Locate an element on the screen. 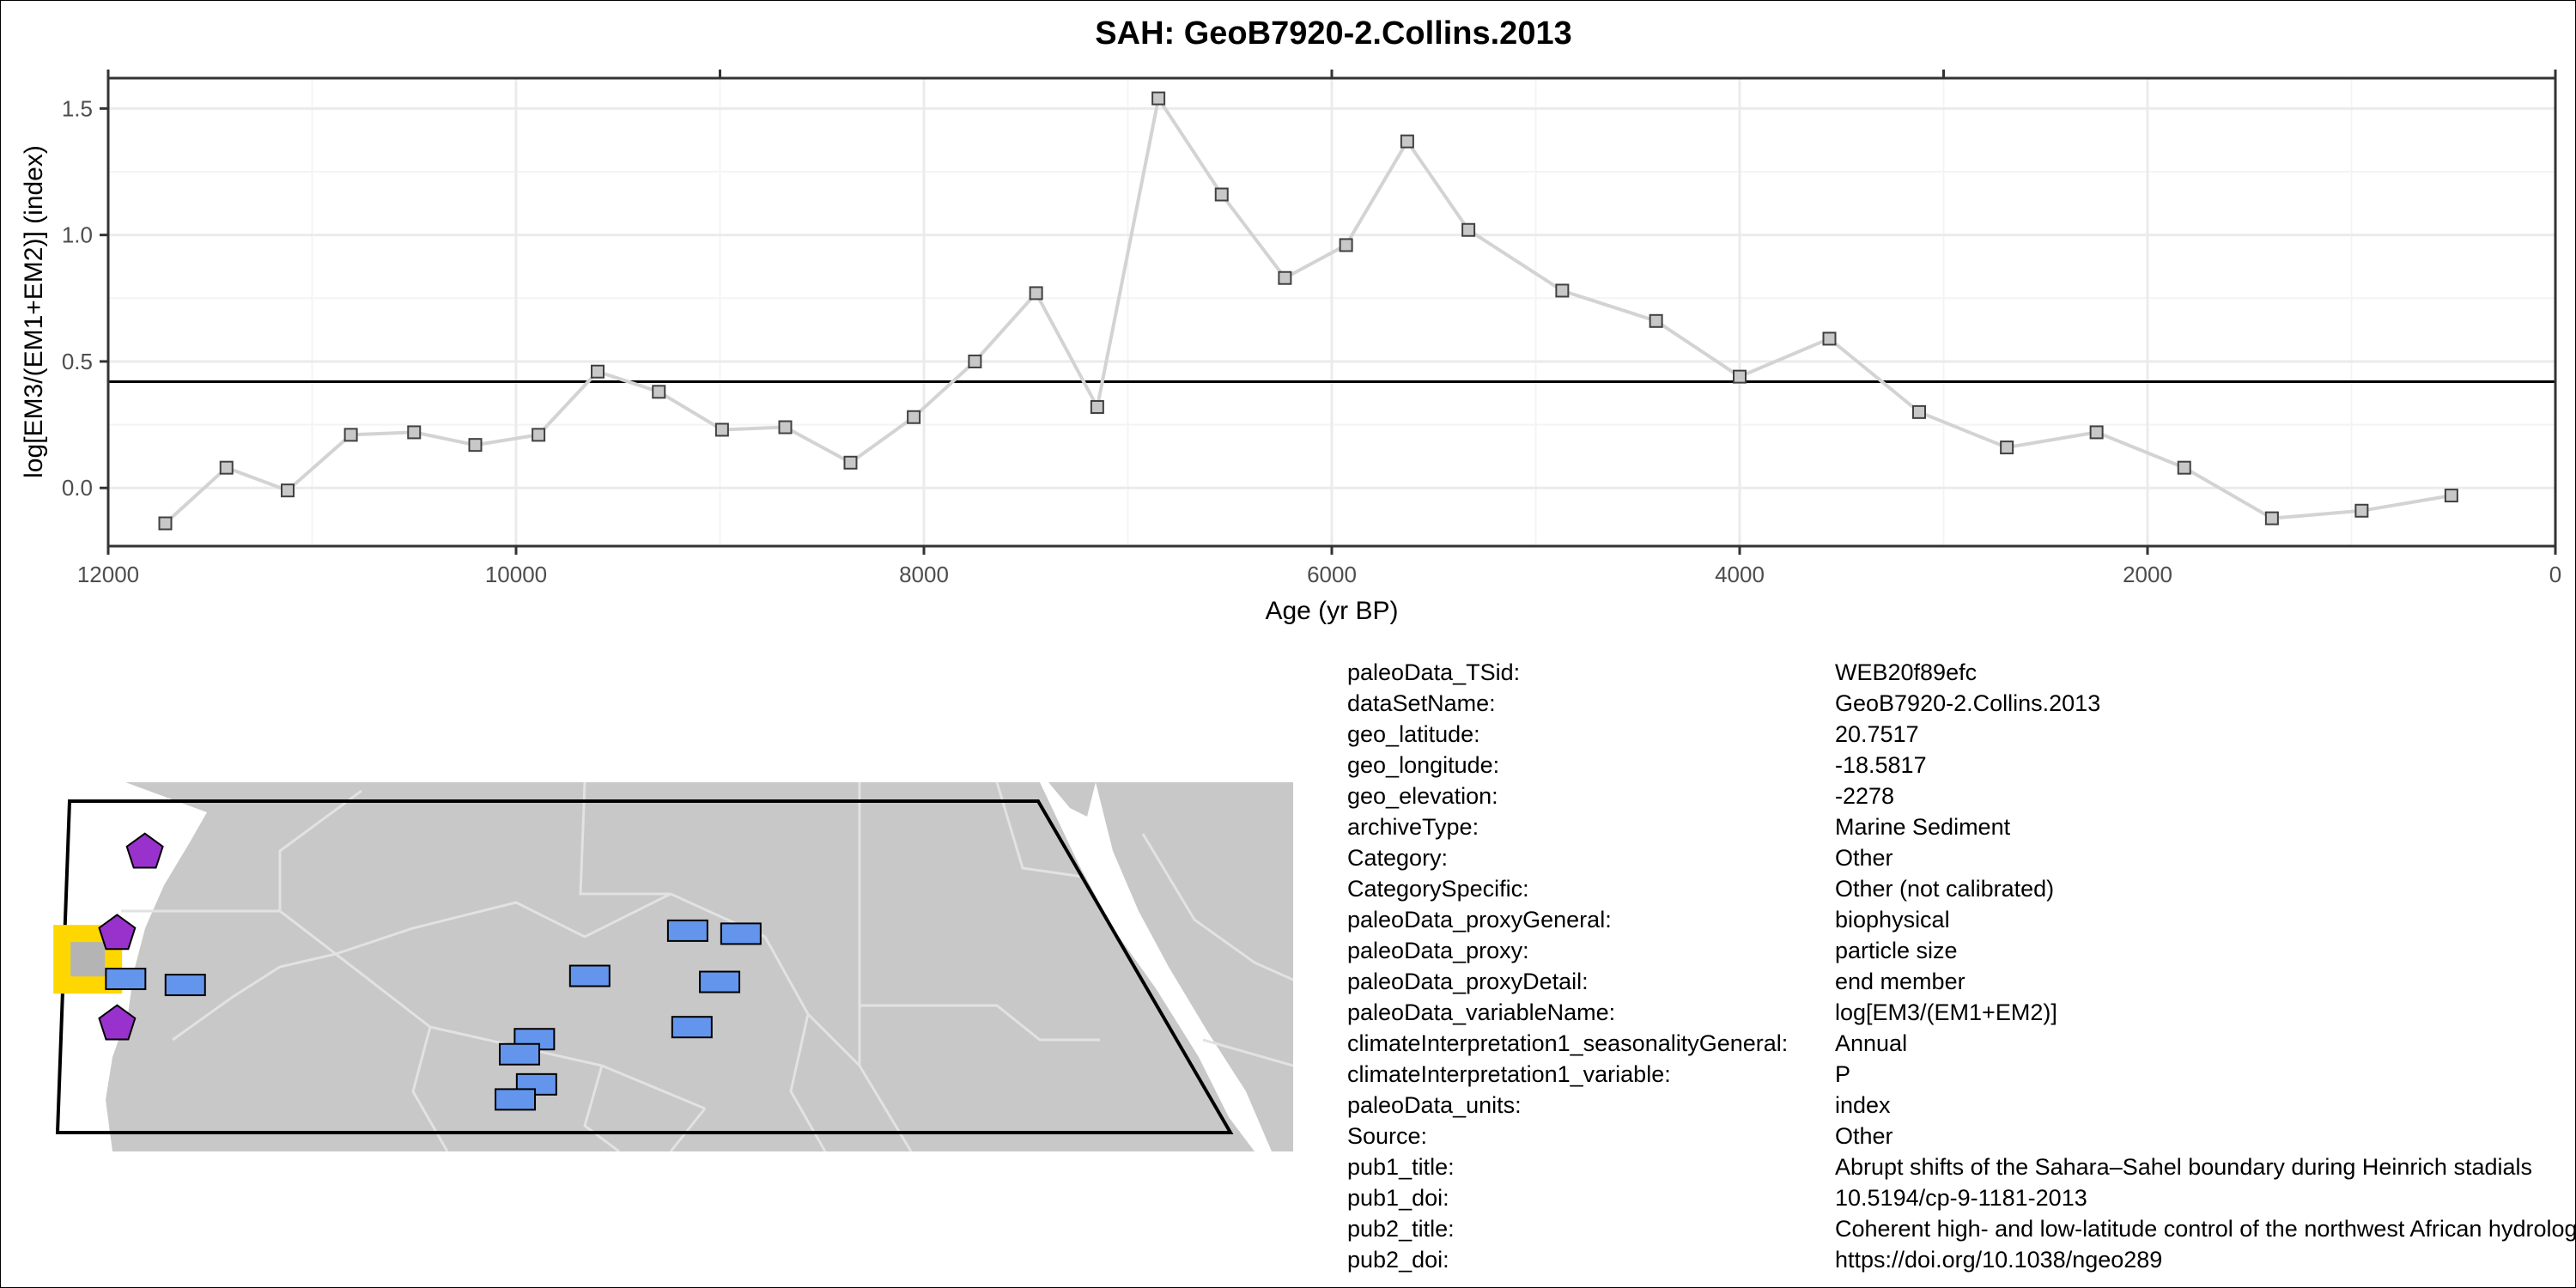  metadata-value: Annual is located at coordinates (1872, 1043).